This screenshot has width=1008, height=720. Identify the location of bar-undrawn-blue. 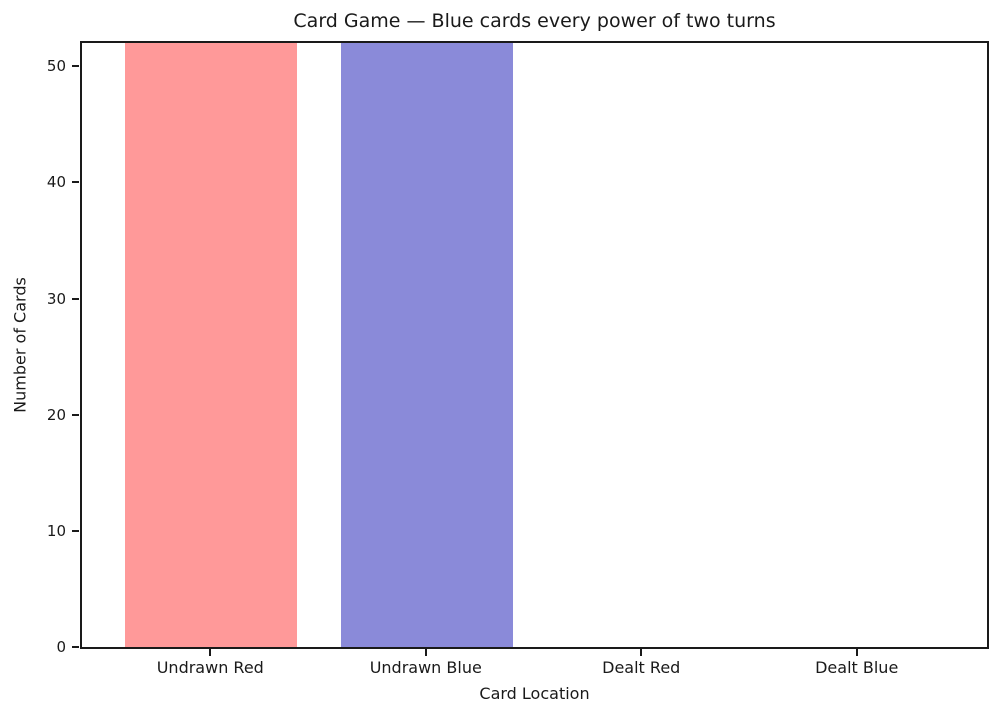
(426, 345).